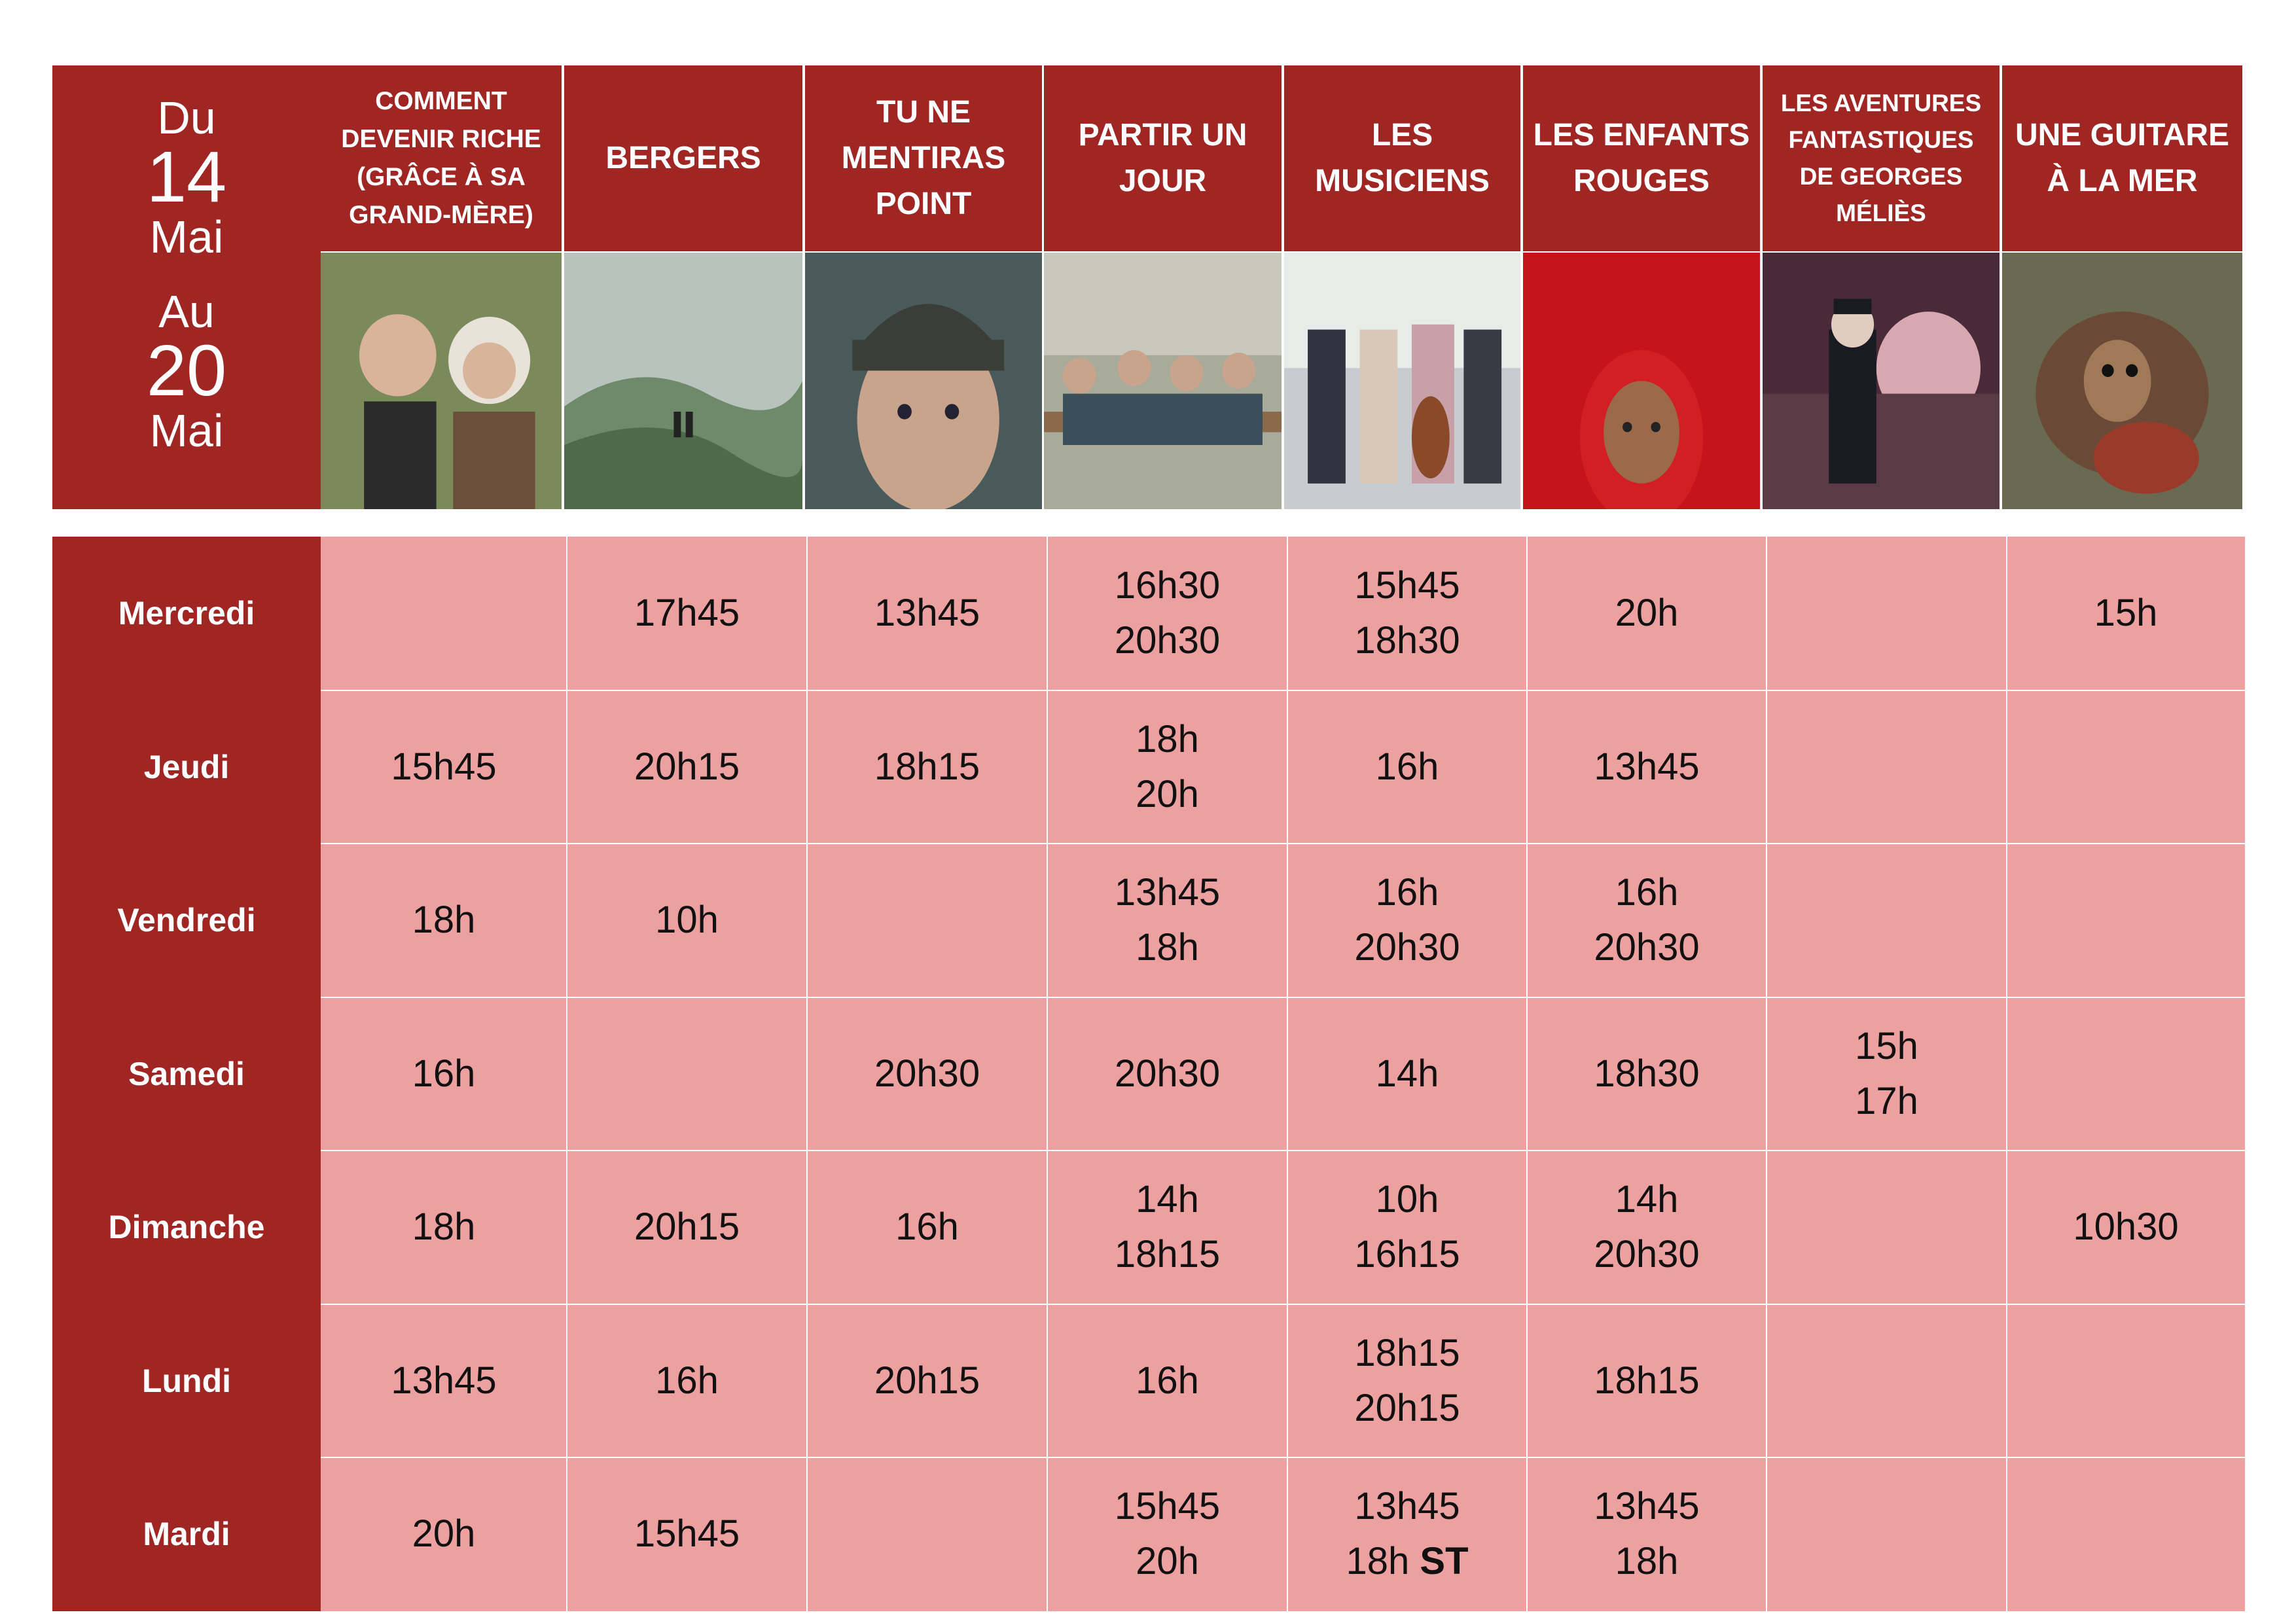 The width and height of the screenshot is (2296, 1623). What do you see at coordinates (186, 177) in the screenshot?
I see `date-from-day: 14` at bounding box center [186, 177].